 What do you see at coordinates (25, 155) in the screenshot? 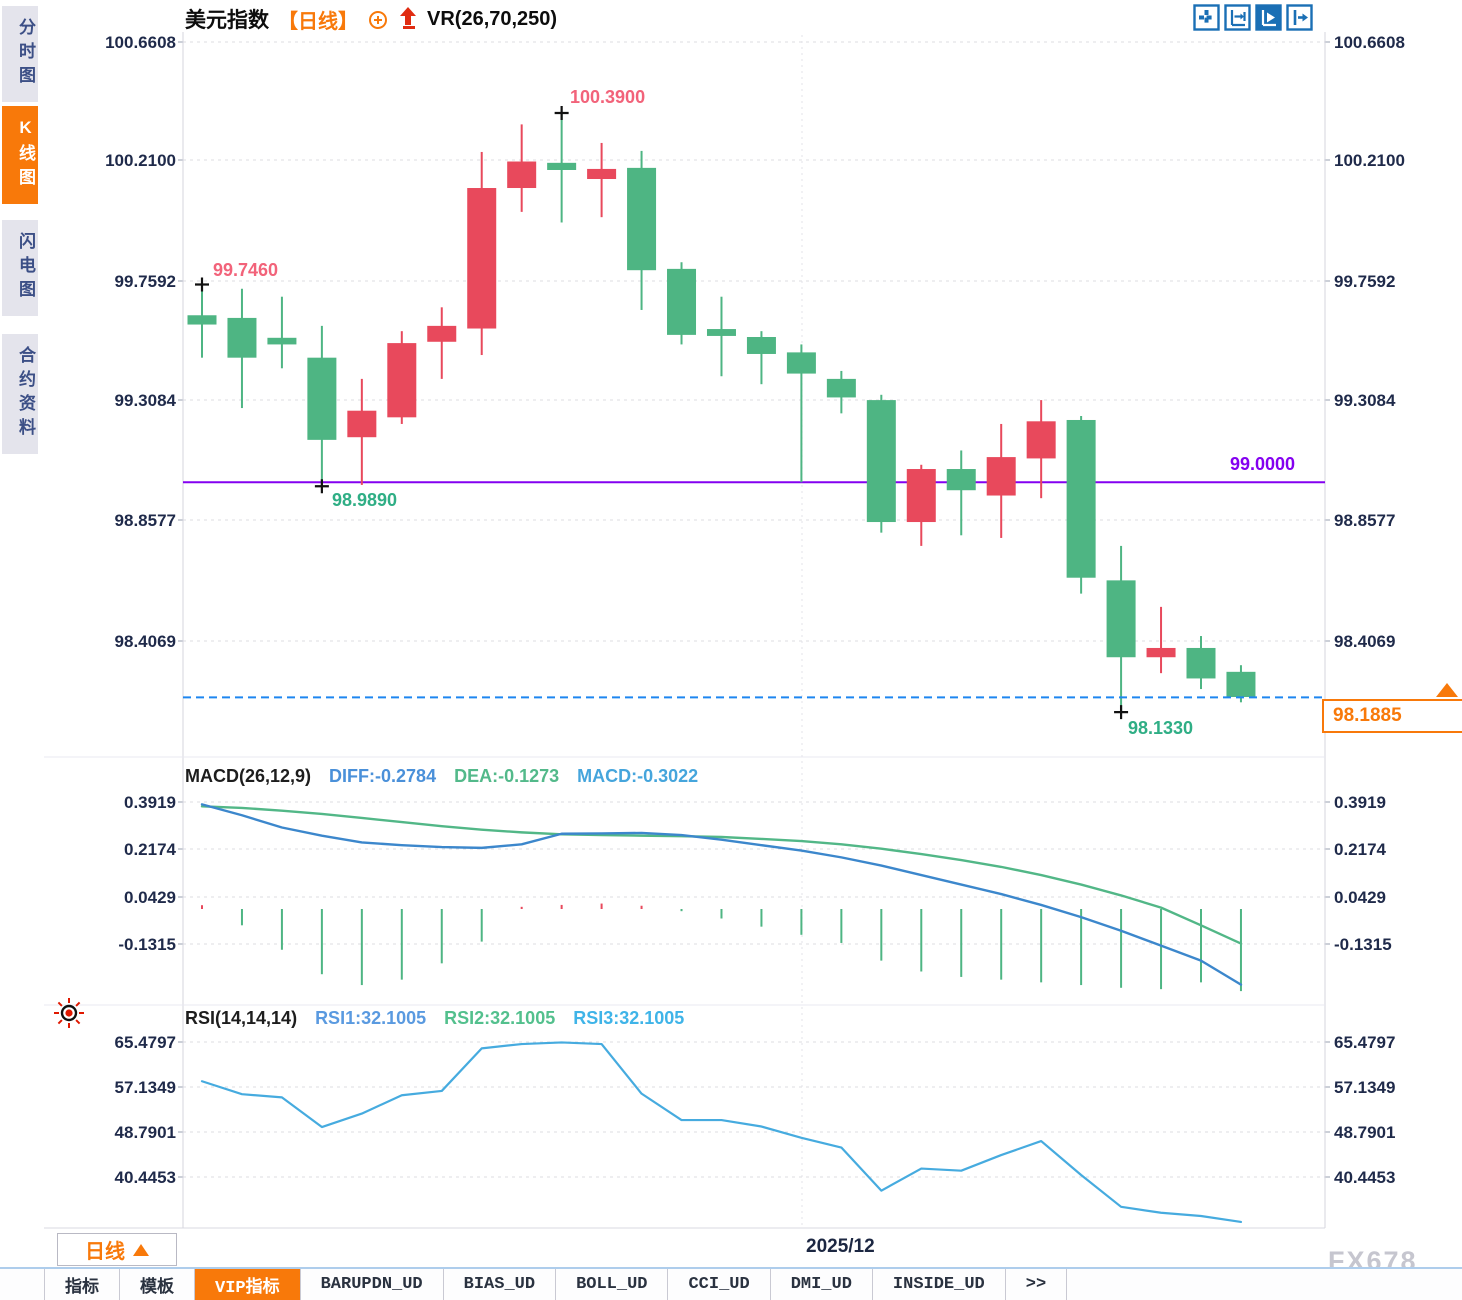
I see `sidebar-item-label: K线图` at bounding box center [25, 155].